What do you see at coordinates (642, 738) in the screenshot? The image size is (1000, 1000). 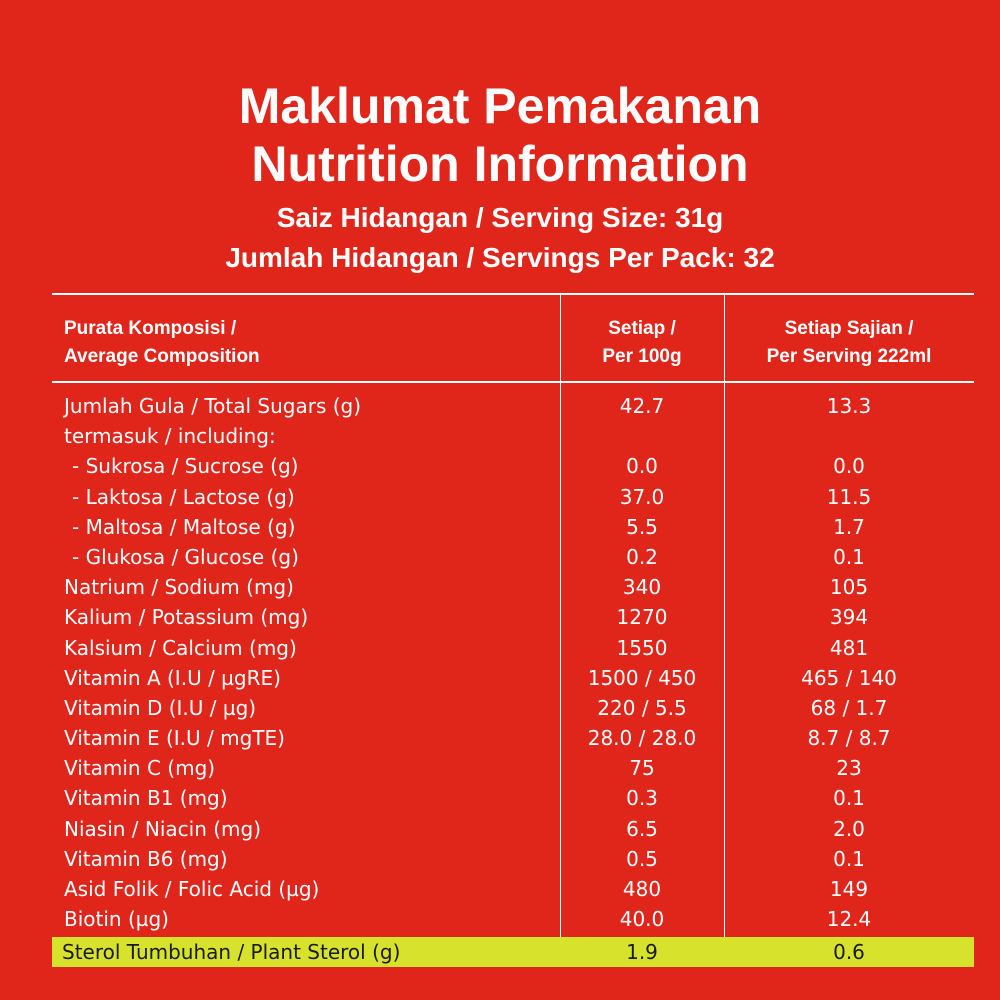 I see `value-per-100g: 28.0 / 28.0` at bounding box center [642, 738].